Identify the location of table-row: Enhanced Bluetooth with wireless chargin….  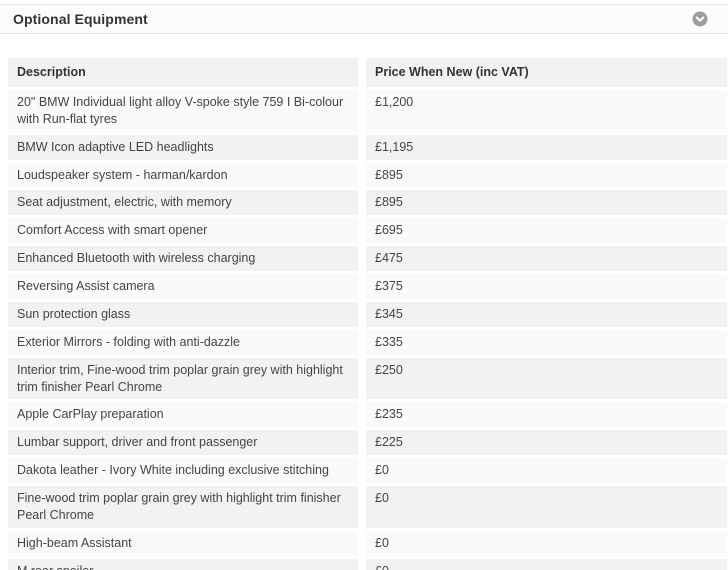
(367, 258).